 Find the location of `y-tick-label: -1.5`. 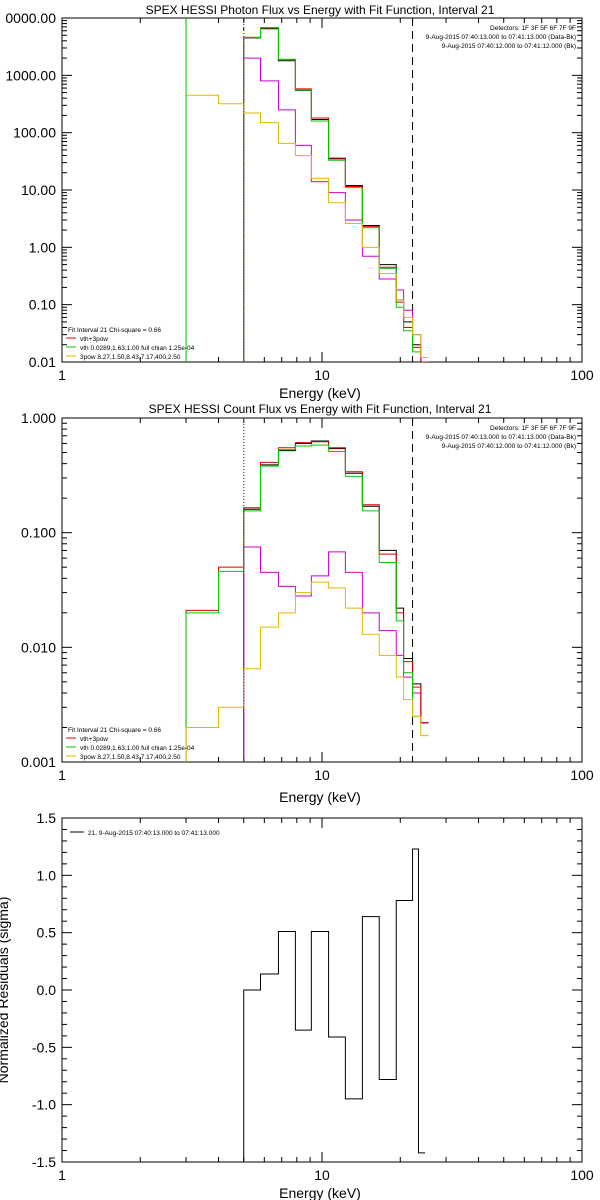

y-tick-label: -1.5 is located at coordinates (44, 1162).